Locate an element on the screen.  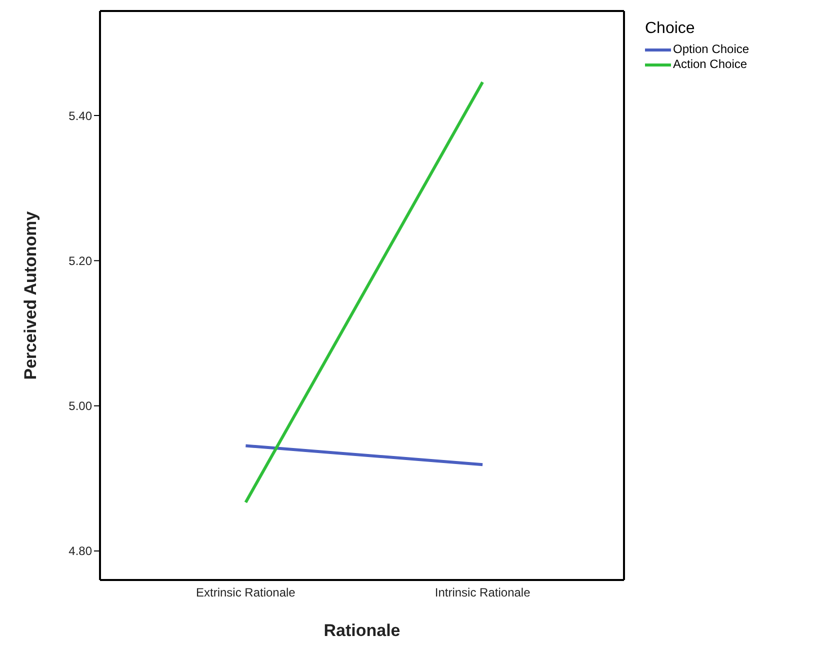
y-tick-label: 5.20 is located at coordinates (80, 261).